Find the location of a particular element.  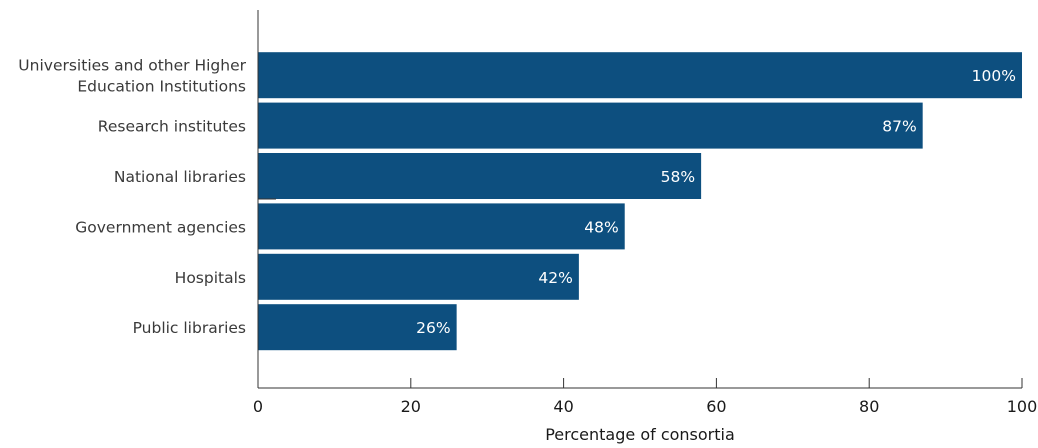

value-label-4: 42% is located at coordinates (555, 278).